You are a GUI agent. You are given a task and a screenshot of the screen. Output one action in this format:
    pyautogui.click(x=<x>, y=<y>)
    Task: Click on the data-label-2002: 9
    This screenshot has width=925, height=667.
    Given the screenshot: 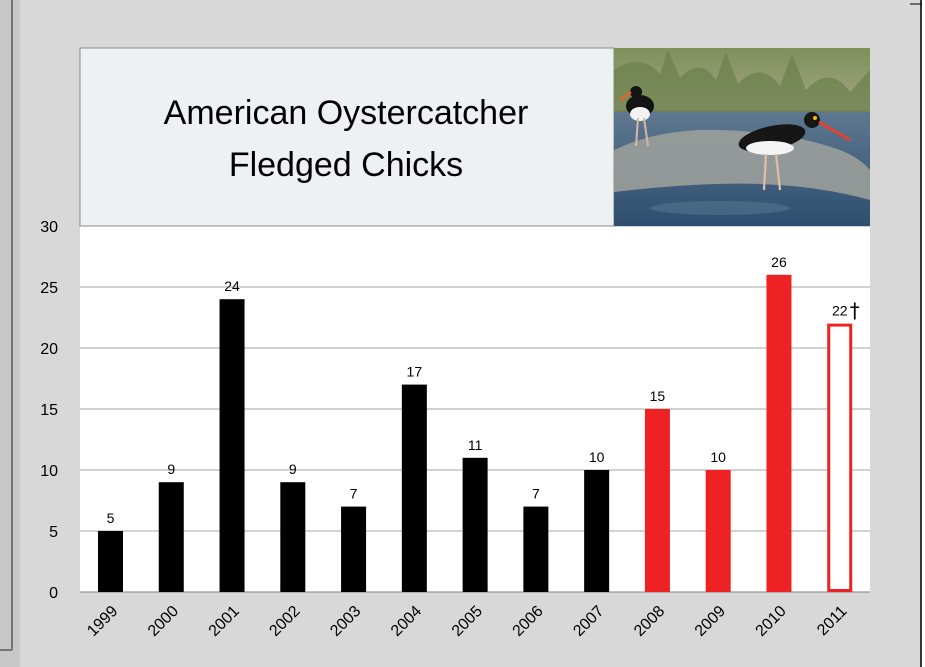 What is the action you would take?
    pyautogui.click(x=293, y=469)
    